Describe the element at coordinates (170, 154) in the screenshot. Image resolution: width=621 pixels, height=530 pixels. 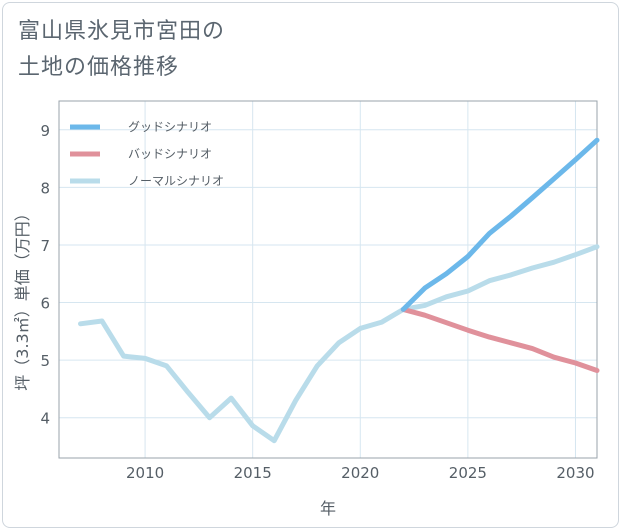
I see `legend-label-1: バッドシナリオ` at that location.